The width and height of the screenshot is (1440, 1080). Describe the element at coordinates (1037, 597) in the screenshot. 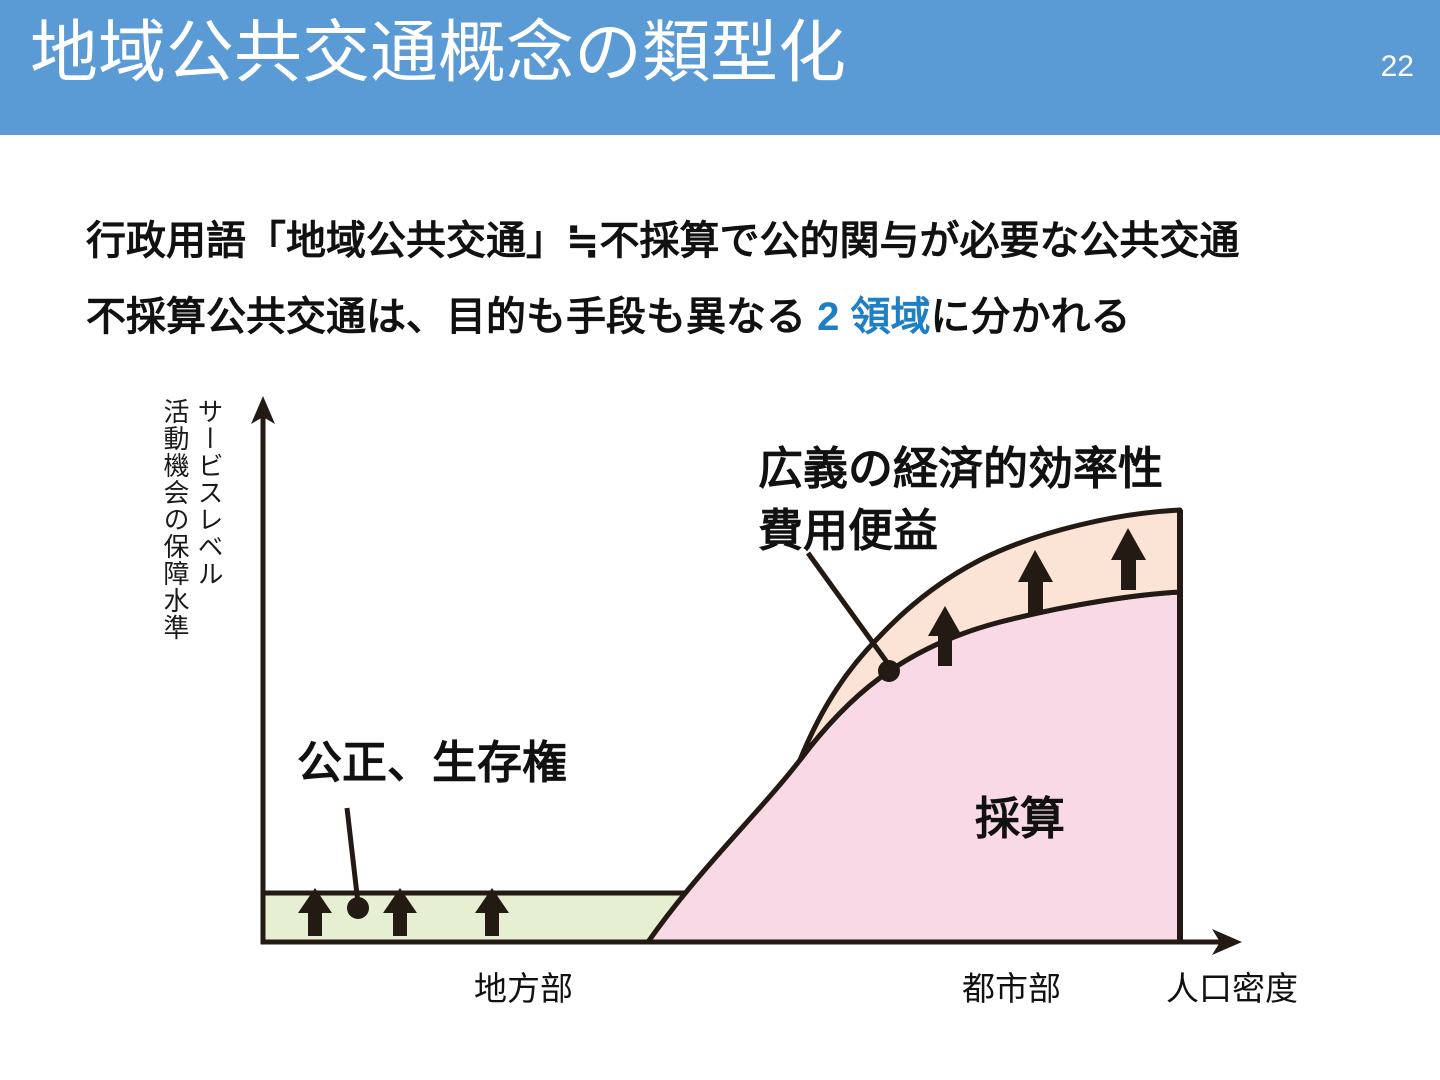

I see `peach-band-up-arrows` at that location.